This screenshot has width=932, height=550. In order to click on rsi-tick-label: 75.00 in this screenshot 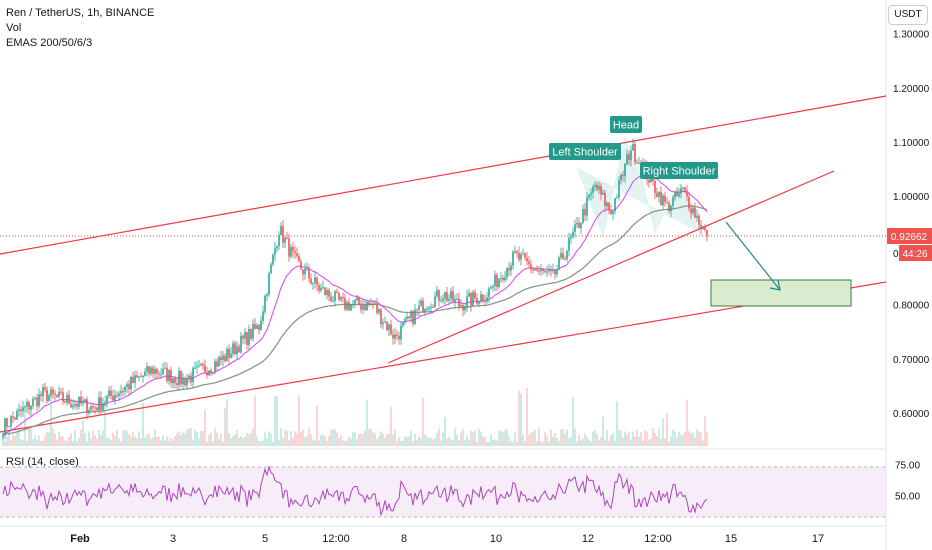, I will do `click(907, 465)`.